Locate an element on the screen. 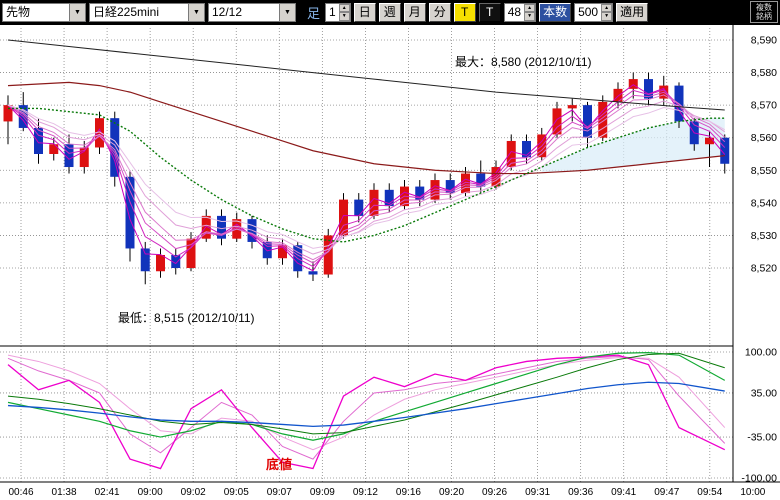 The image size is (780, 500). svg-text: 09:00 is located at coordinates (150, 492).